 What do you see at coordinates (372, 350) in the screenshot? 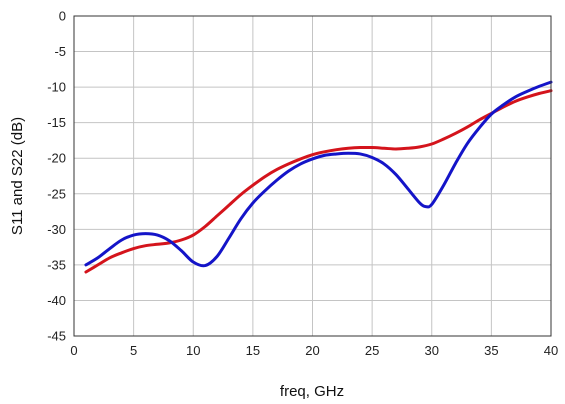
I see `x-tick-label: 25` at bounding box center [372, 350].